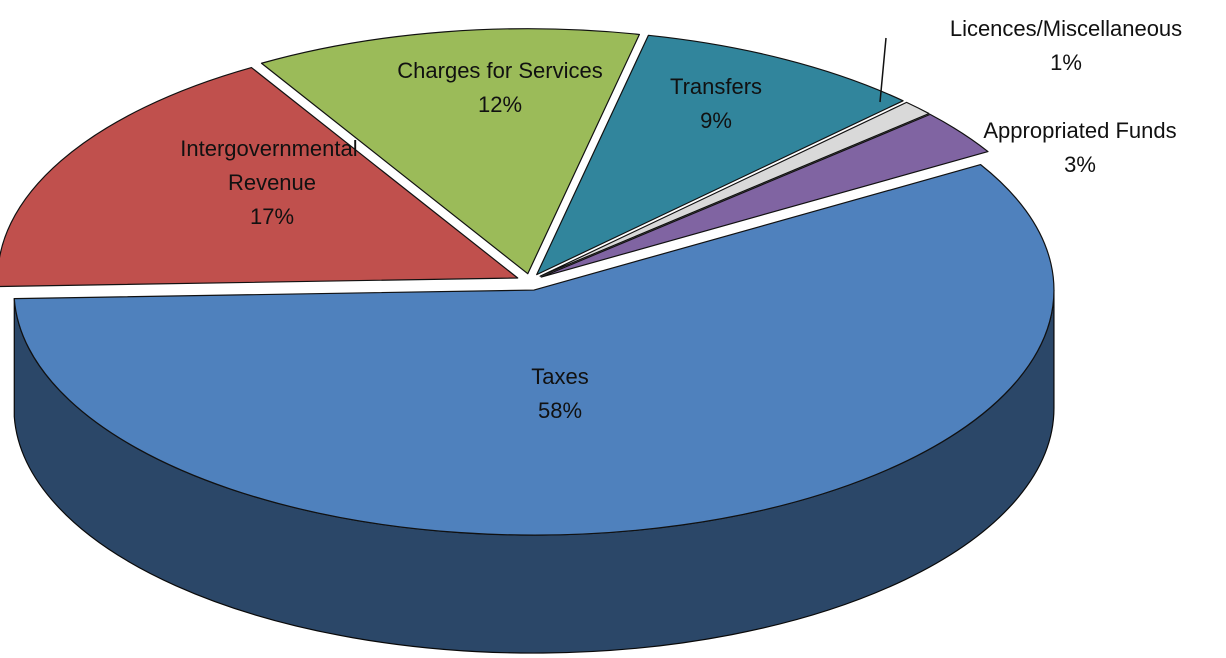  What do you see at coordinates (883, 70) in the screenshot?
I see `leader-line` at bounding box center [883, 70].